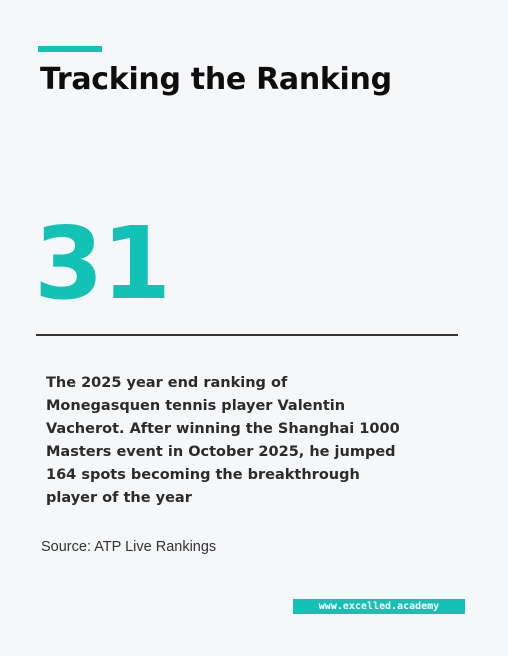 This screenshot has width=508, height=656. Describe the element at coordinates (379, 606) in the screenshot. I see `website-link: www.excelled.academy` at that location.